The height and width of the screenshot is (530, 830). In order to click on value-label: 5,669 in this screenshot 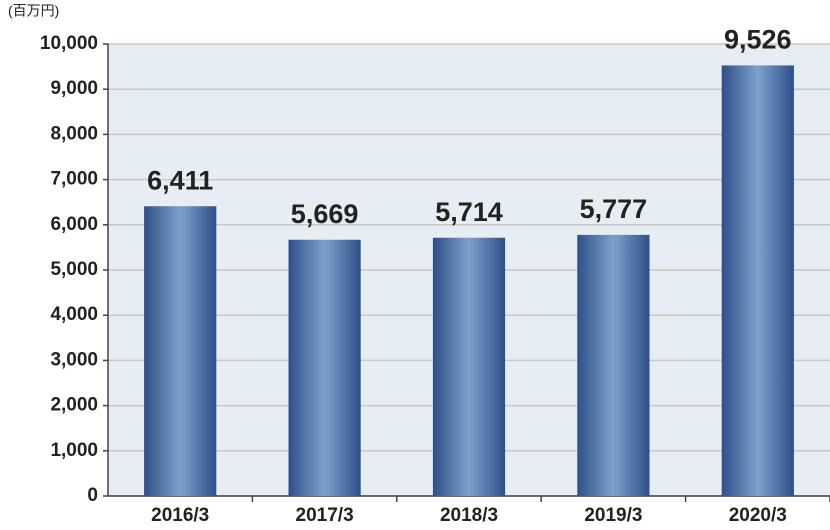, I will do `click(325, 214)`.